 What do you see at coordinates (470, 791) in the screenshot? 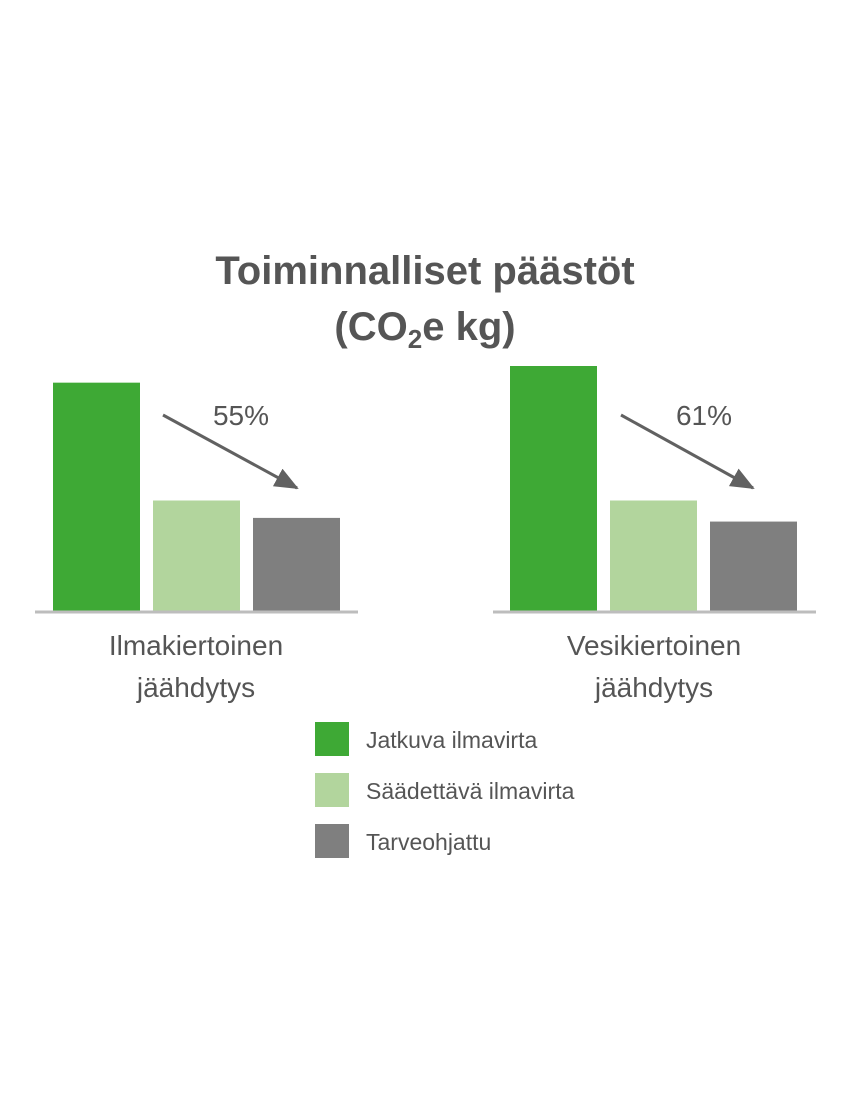
I see `legend-label-2: Säädettävä ilmavirta` at bounding box center [470, 791].